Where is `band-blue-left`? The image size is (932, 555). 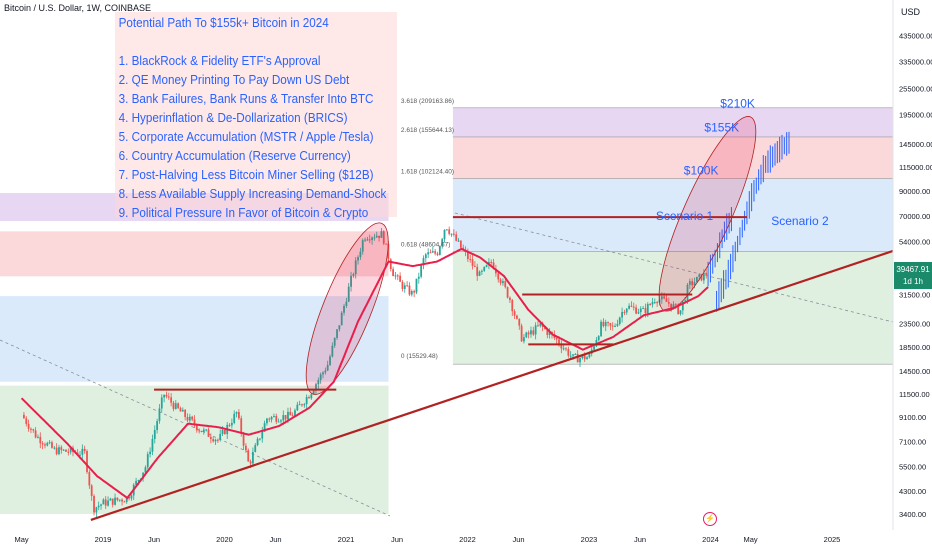 band-blue-left is located at coordinates (194, 339).